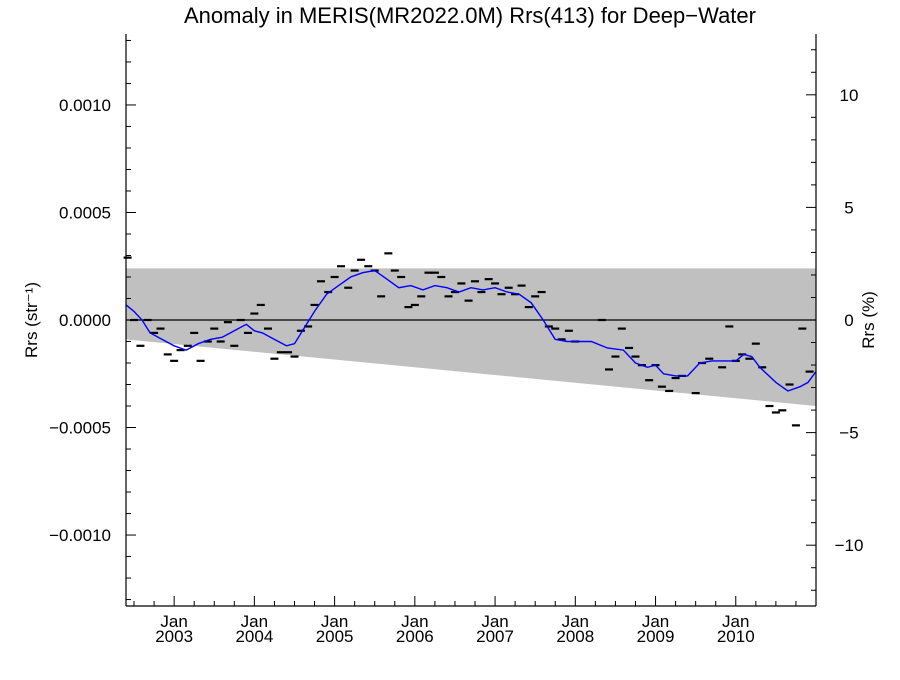  Describe the element at coordinates (415, 636) in the screenshot. I see `x-tick-year: 2006` at that location.